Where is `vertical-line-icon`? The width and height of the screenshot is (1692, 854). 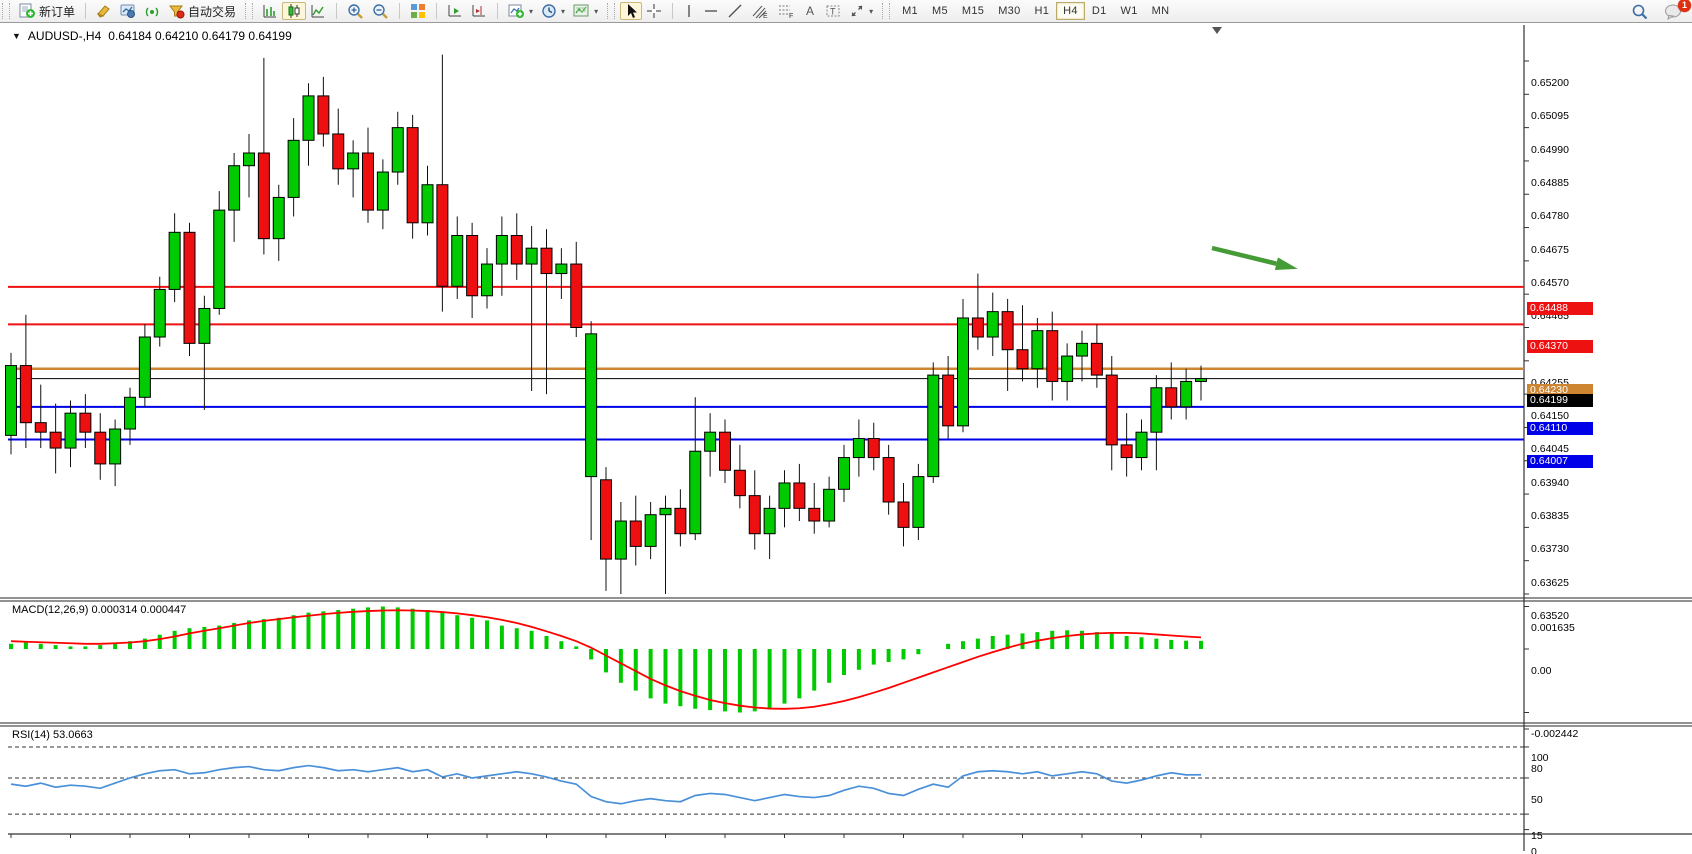 vertical-line-icon is located at coordinates (689, 11).